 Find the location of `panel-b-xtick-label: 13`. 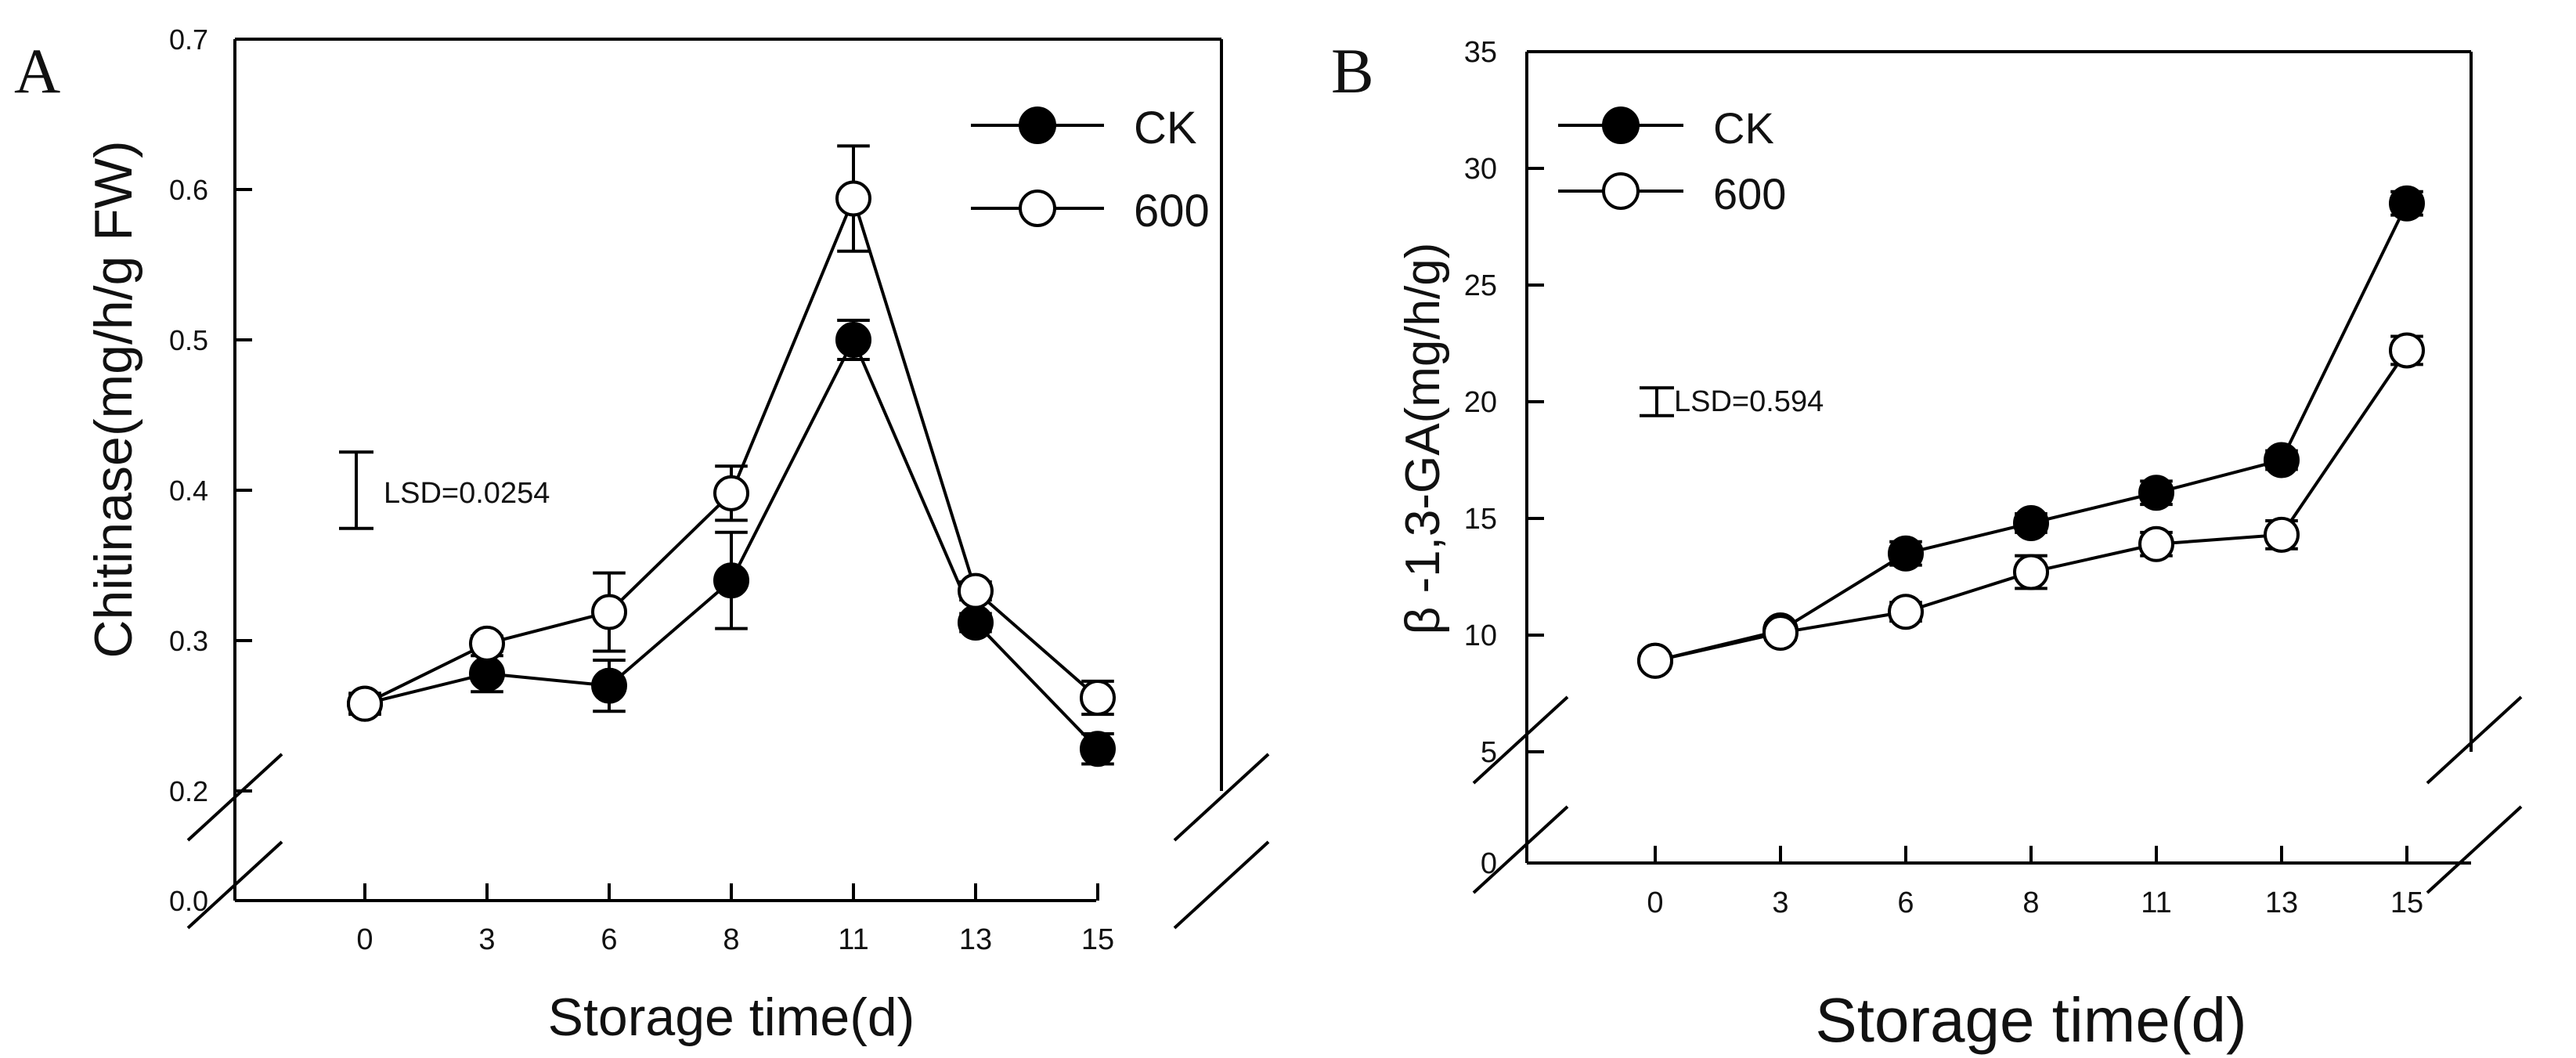

panel-b-xtick-label: 13 is located at coordinates (2281, 902).